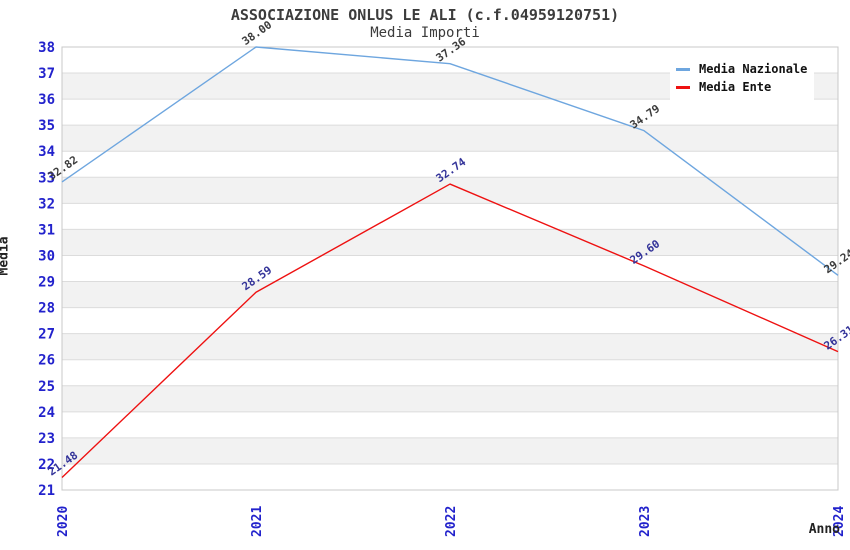 Image resolution: width=850 pixels, height=550 pixels. I want to click on y-tick-label: 26, so click(46, 361).